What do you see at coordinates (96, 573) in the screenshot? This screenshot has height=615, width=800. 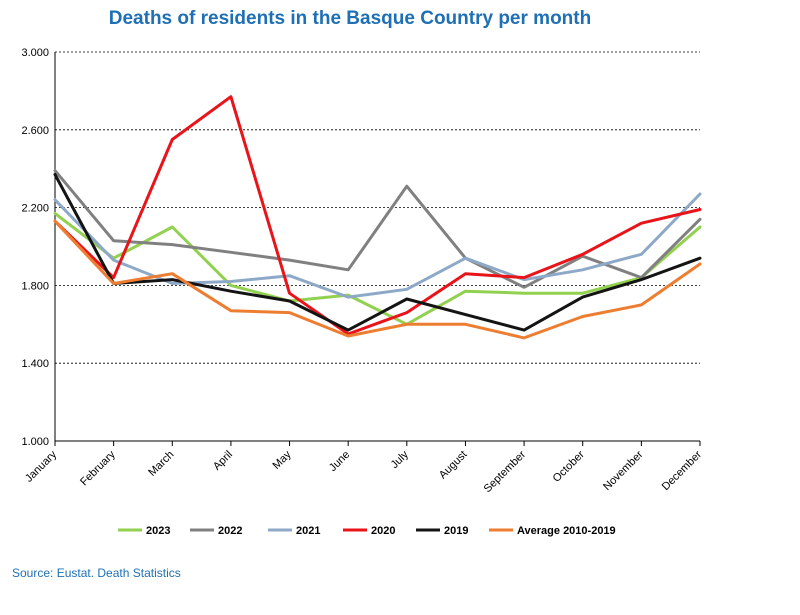 I see `source-note: Source: Eustat. Death Statistics` at bounding box center [96, 573].